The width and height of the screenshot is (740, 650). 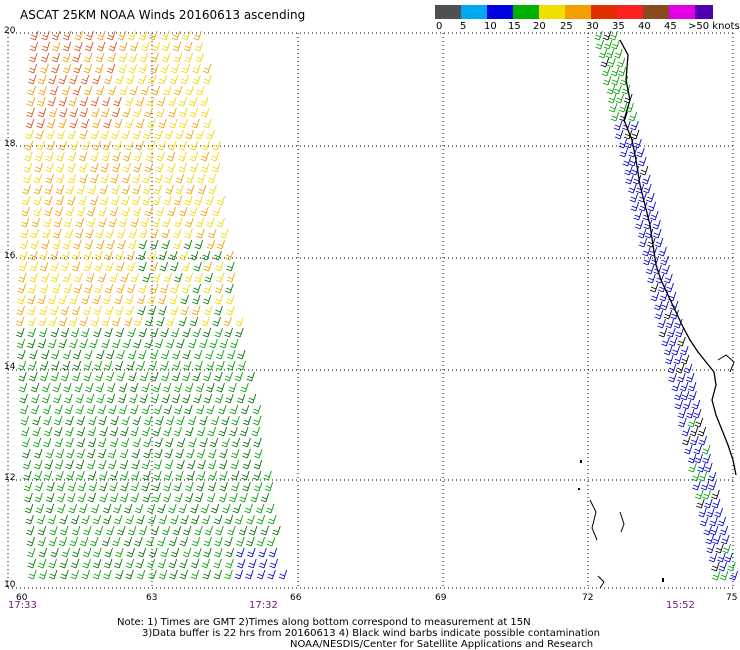 I want to click on coastline-inlet, so click(x=726, y=363).